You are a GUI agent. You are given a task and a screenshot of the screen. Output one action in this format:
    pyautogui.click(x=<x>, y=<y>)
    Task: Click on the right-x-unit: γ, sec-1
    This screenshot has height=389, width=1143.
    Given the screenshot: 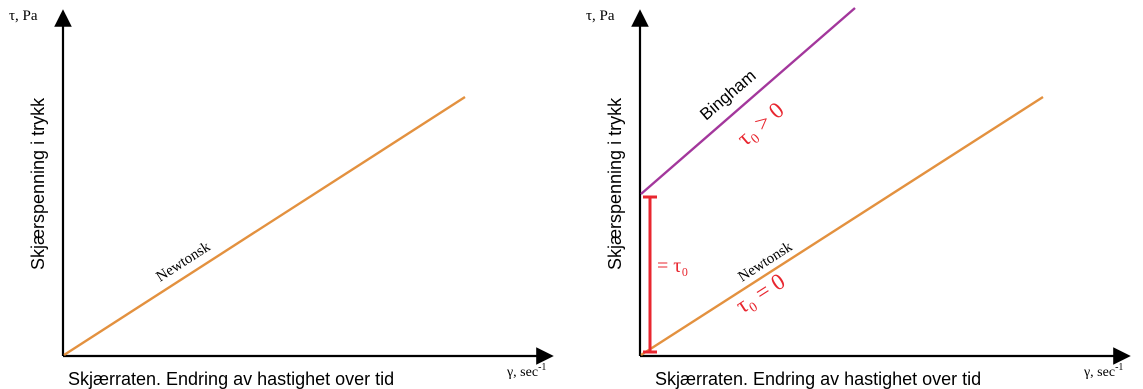 What is the action you would take?
    pyautogui.click(x=1103, y=371)
    